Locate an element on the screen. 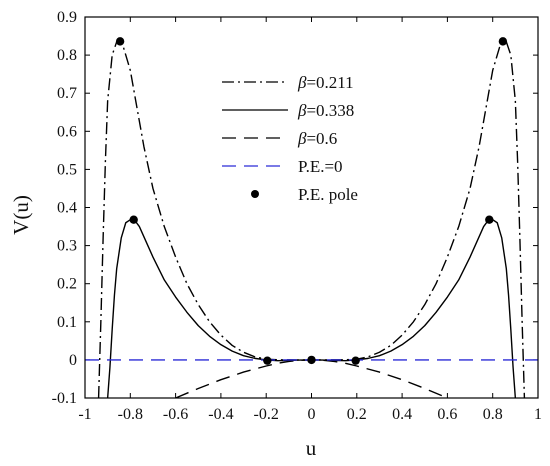  legend-label-beta-06: β=0.6 is located at coordinates (317, 138).